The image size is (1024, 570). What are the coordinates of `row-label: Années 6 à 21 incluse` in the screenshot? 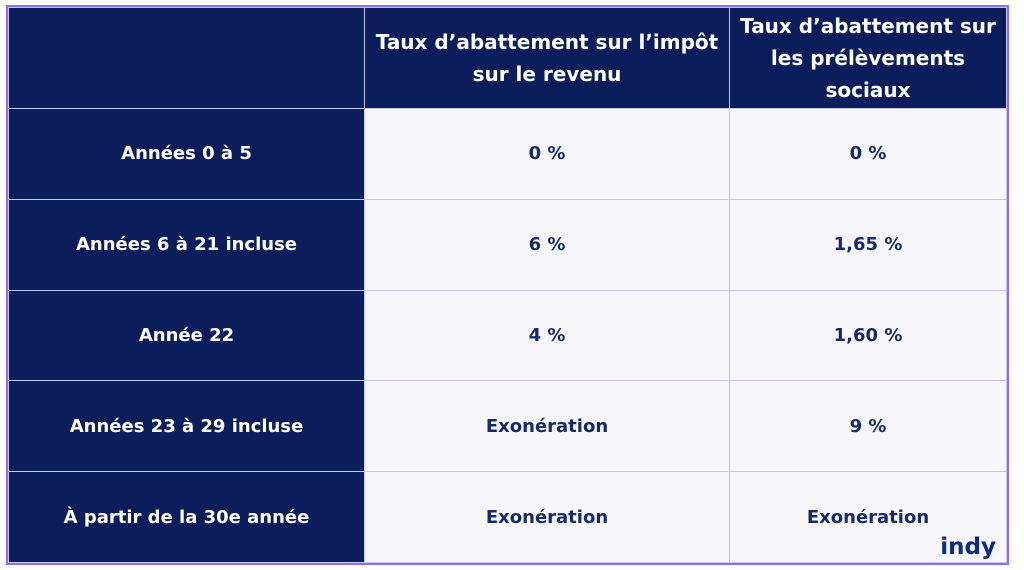 It's located at (186, 244).